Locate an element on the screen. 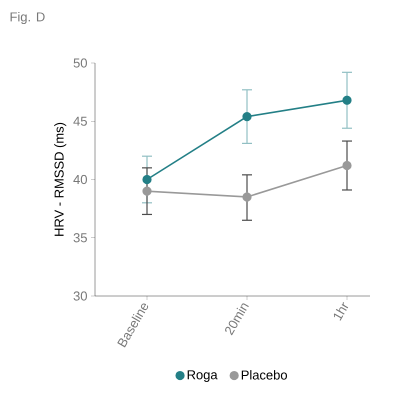  y-tick-label: 50 is located at coordinates (80, 63).